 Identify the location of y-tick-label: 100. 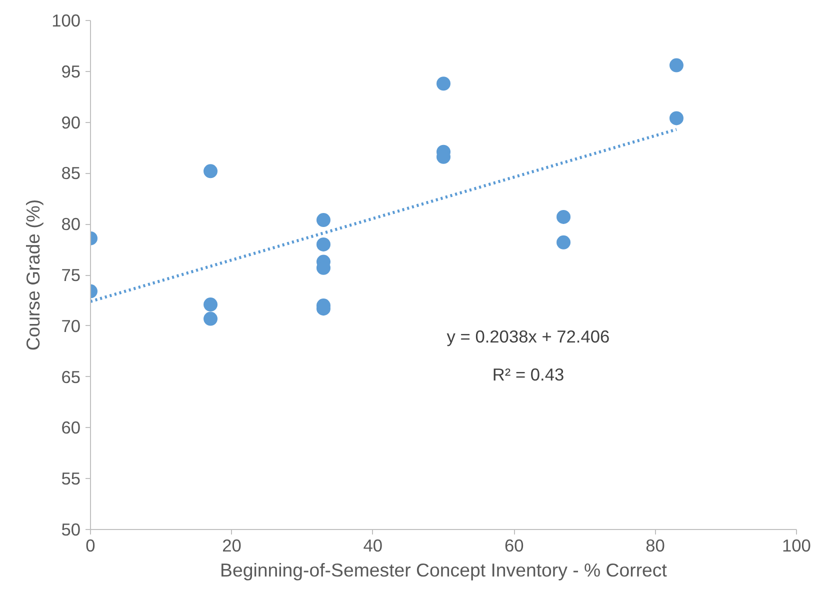
(66, 20).